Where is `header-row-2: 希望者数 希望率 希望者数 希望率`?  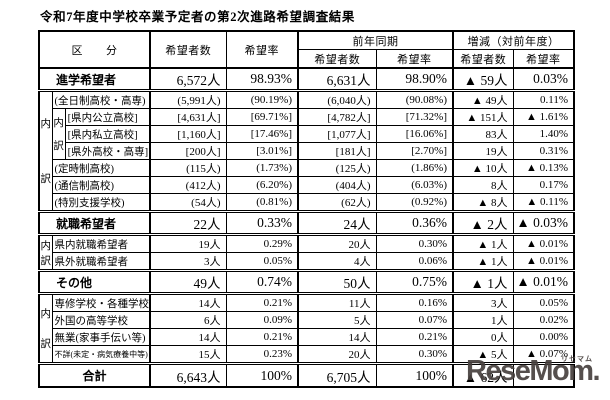 header-row-2: 希望者数 希望率 希望者数 希望率 is located at coordinates (307, 59).